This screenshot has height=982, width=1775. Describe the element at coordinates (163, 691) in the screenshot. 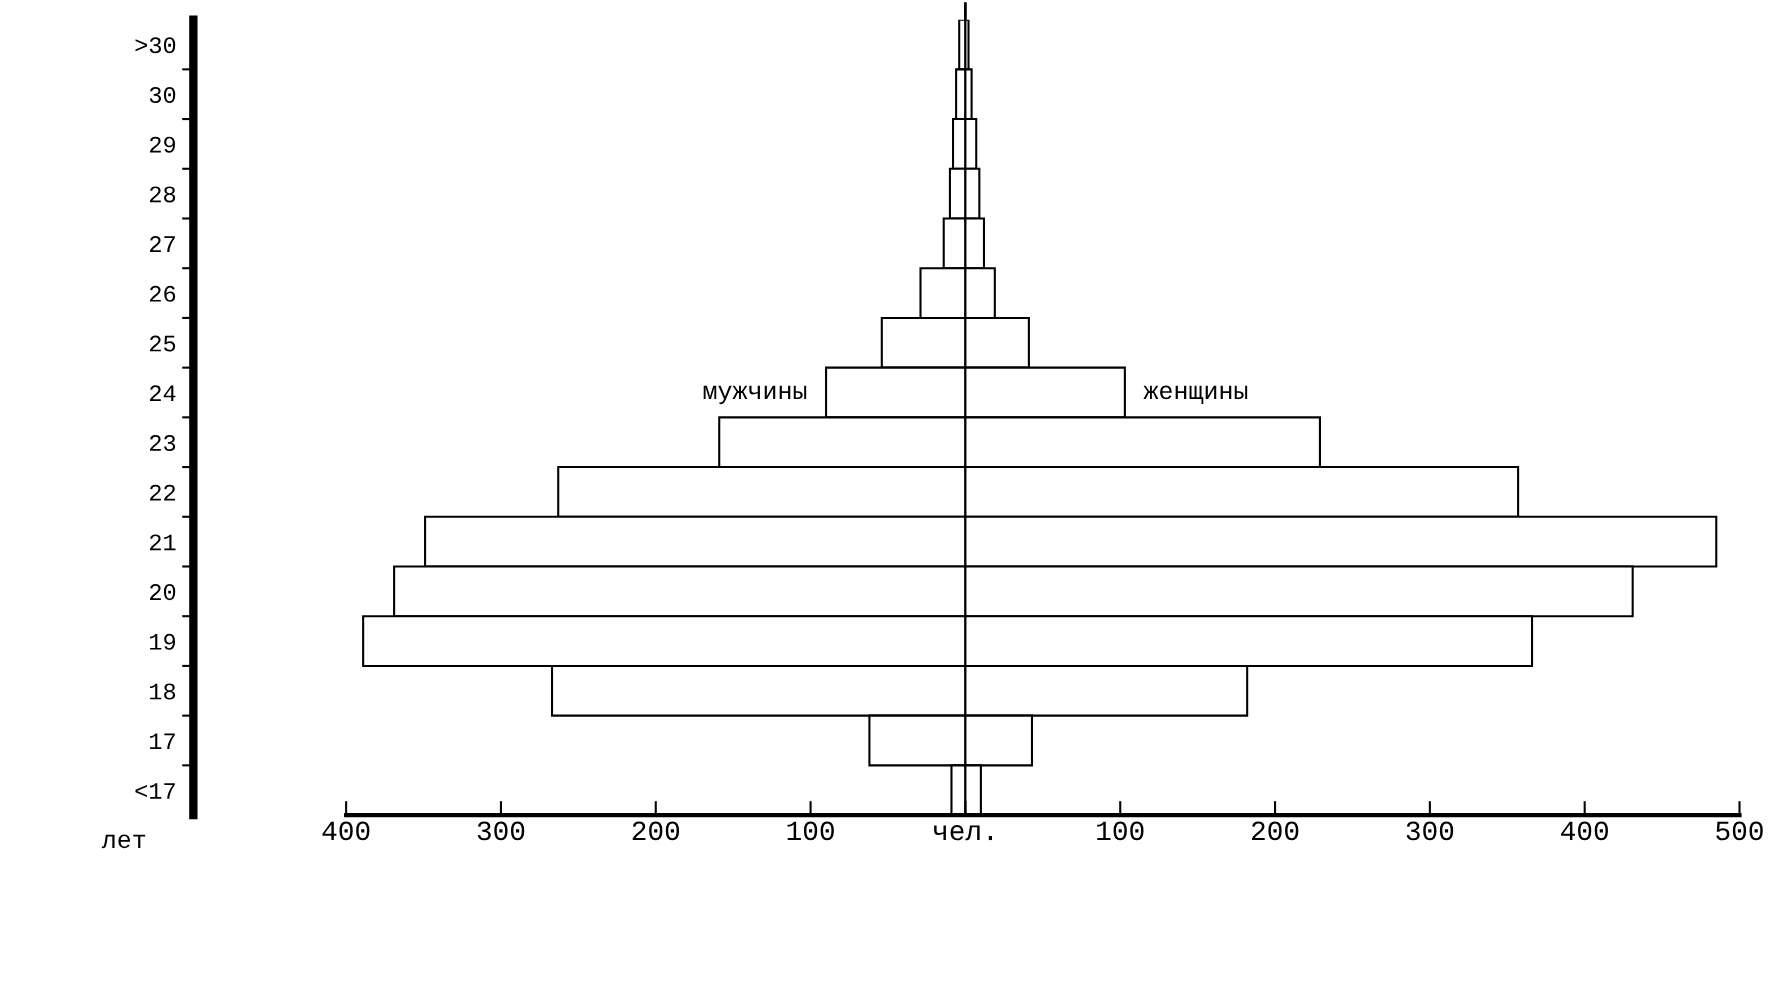

I see `y-tick-label: 18` at that location.